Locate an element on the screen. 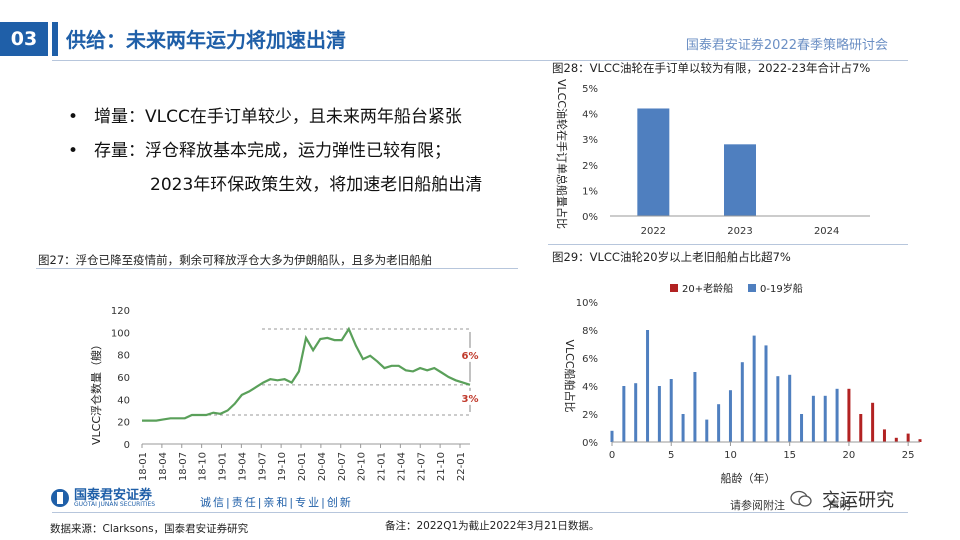 The width and height of the screenshot is (960, 540). x-tick-label: 20-04 is located at coordinates (322, 466).